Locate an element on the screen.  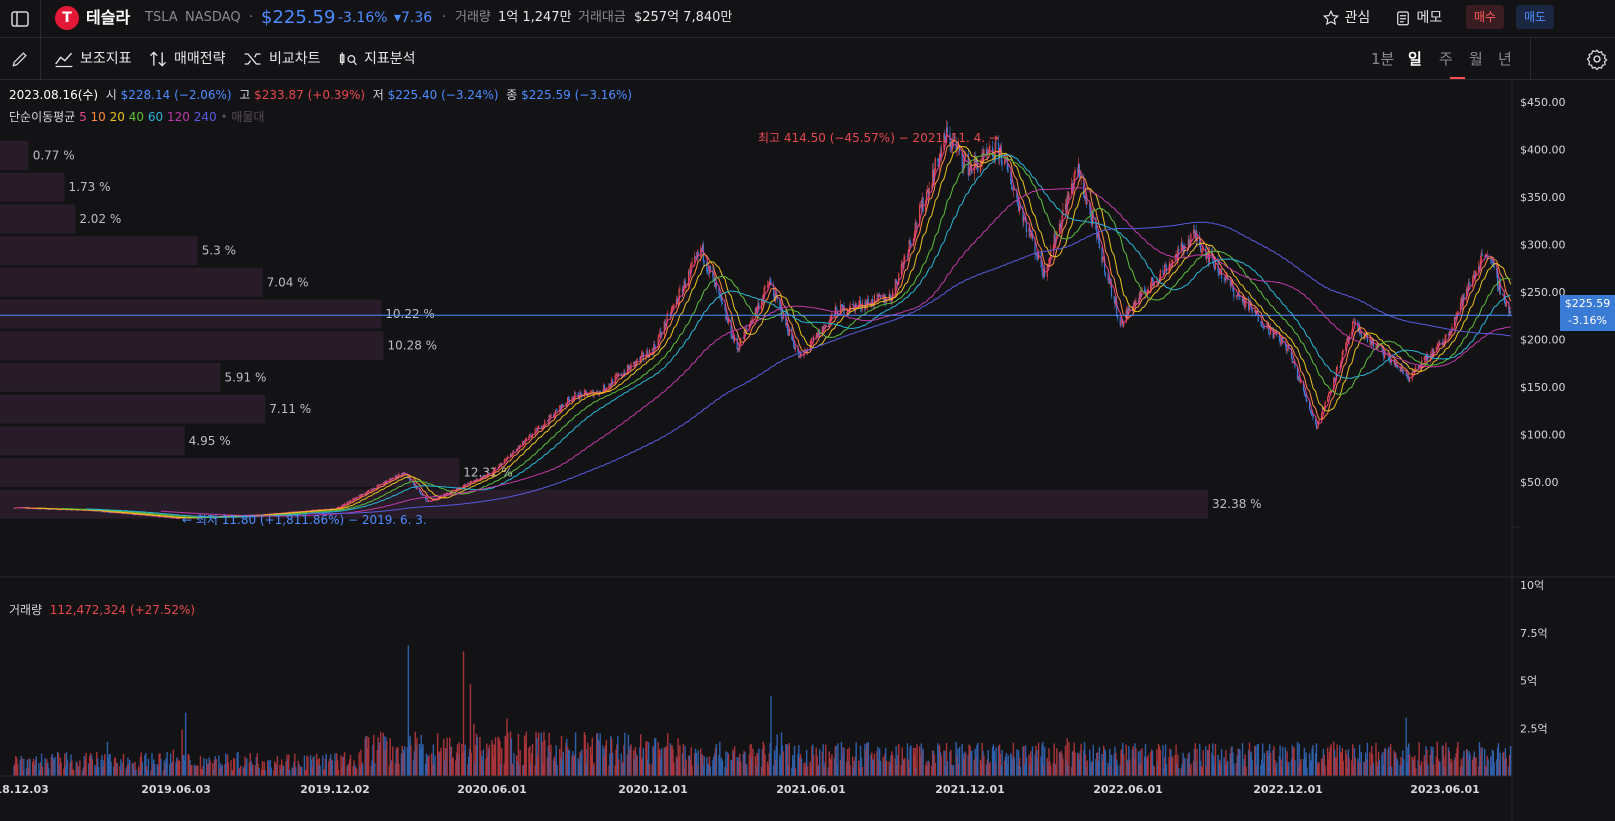
strategy-button: 매매전략 is located at coordinates (187, 59).